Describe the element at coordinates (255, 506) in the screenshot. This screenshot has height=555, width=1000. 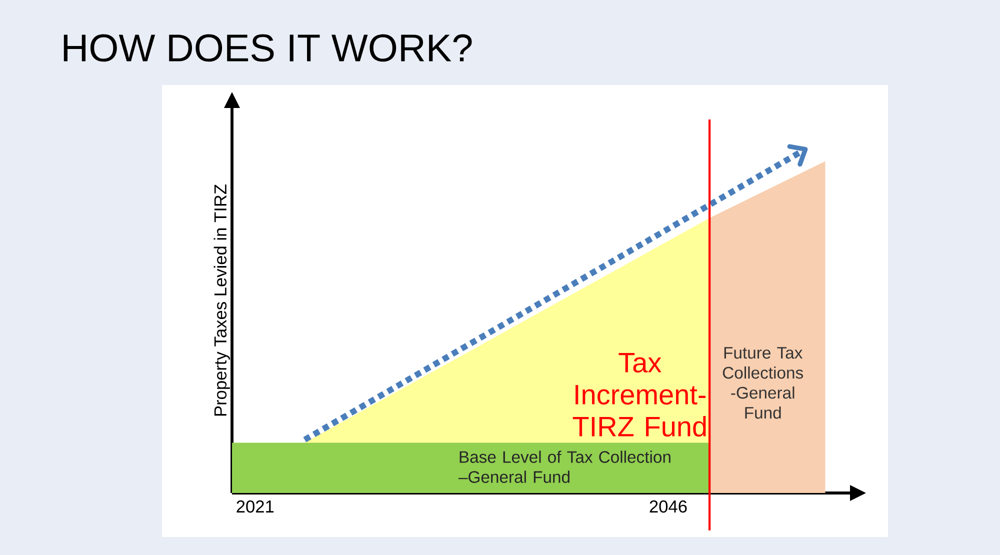
I see `x-tick-label: 2021` at that location.